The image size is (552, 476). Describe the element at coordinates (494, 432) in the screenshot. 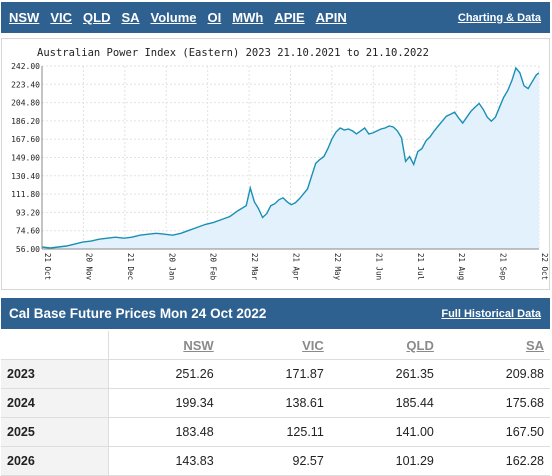

I see `price-cell: 167.50` at that location.